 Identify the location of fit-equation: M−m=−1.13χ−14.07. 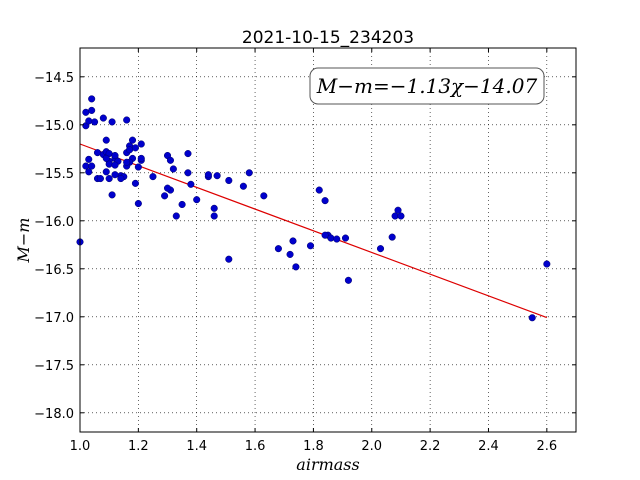
(427, 86).